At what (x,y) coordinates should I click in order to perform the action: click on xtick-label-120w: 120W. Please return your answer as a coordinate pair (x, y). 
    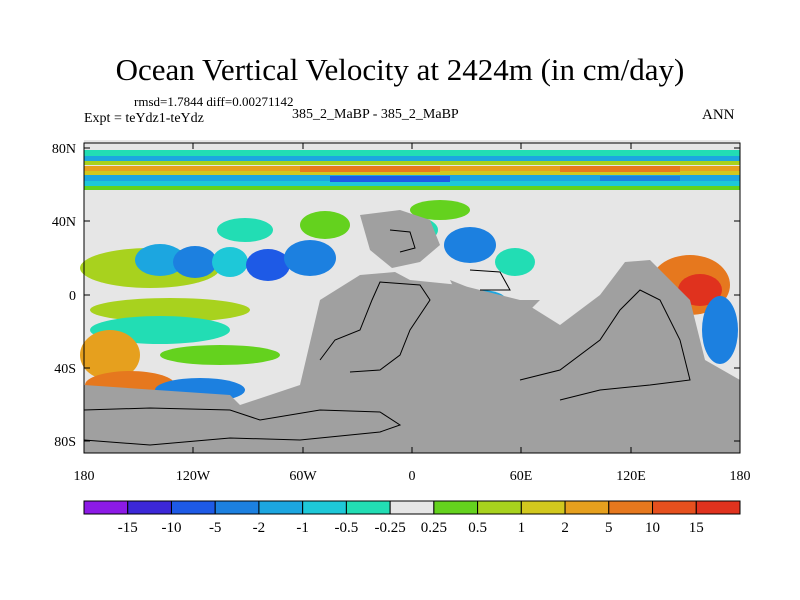
    Looking at the image, I should click on (193, 476).